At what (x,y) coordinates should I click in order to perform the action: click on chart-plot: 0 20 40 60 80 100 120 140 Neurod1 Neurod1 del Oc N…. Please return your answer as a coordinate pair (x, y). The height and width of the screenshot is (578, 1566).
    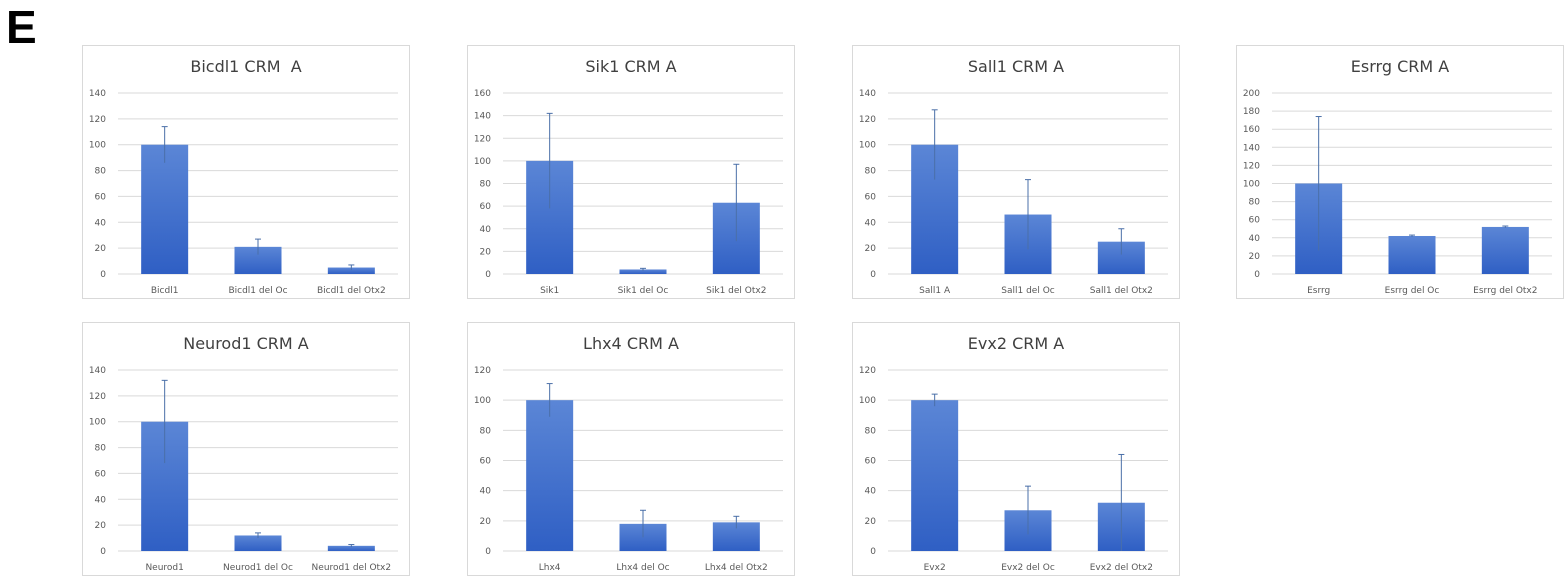
    Looking at the image, I should click on (243, 469).